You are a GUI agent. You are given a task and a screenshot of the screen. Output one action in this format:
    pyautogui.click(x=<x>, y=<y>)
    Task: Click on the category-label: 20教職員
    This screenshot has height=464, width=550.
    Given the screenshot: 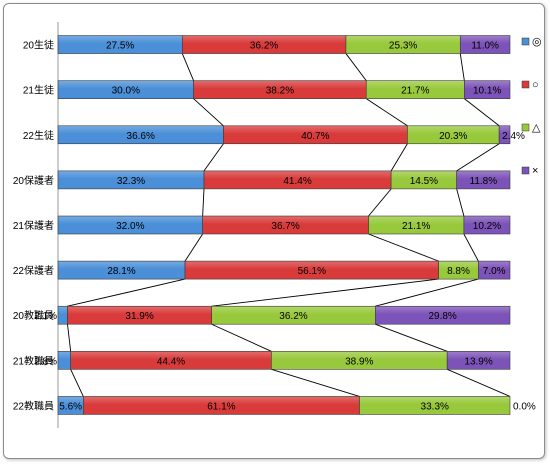 What is the action you would take?
    pyautogui.click(x=33, y=315)
    